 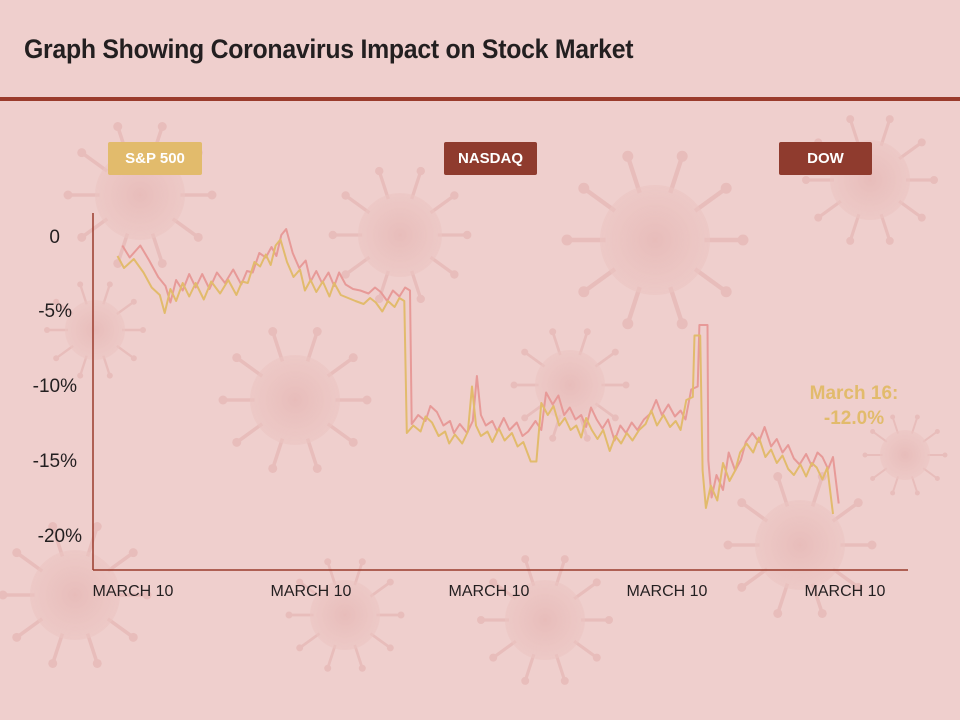 What do you see at coordinates (54, 237) in the screenshot?
I see `y-tick-label: 0` at bounding box center [54, 237].